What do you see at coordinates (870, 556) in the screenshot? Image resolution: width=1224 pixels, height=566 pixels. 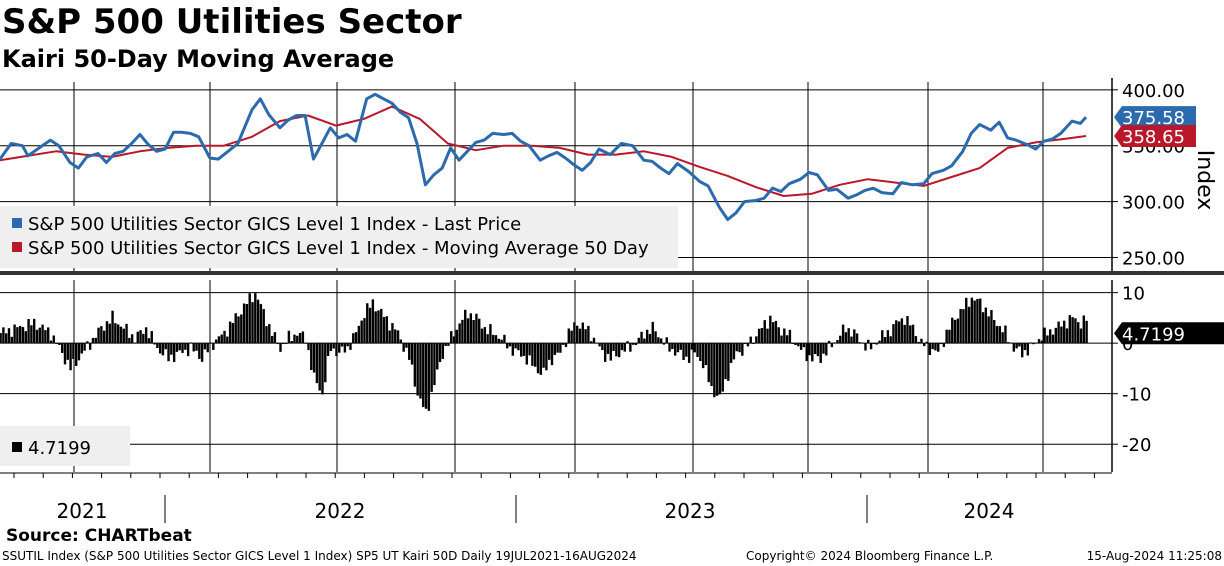 I see `footer-copyright: Copyright© 2024 Bloomberg Finance L.P.` at bounding box center [870, 556].